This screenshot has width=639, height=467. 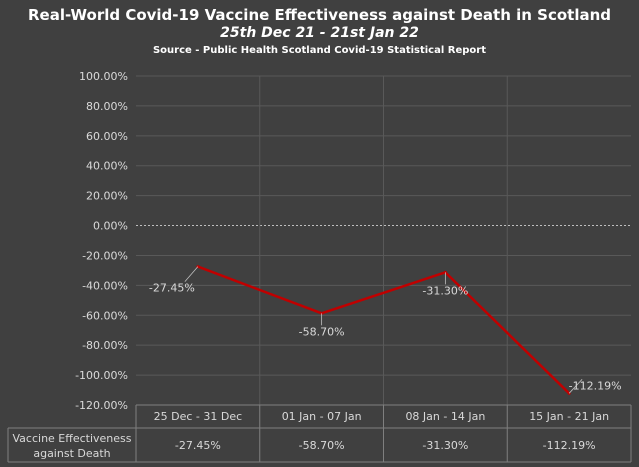 What do you see at coordinates (101, 375) in the screenshot?
I see `y-tick-label: -100.00%` at bounding box center [101, 375].